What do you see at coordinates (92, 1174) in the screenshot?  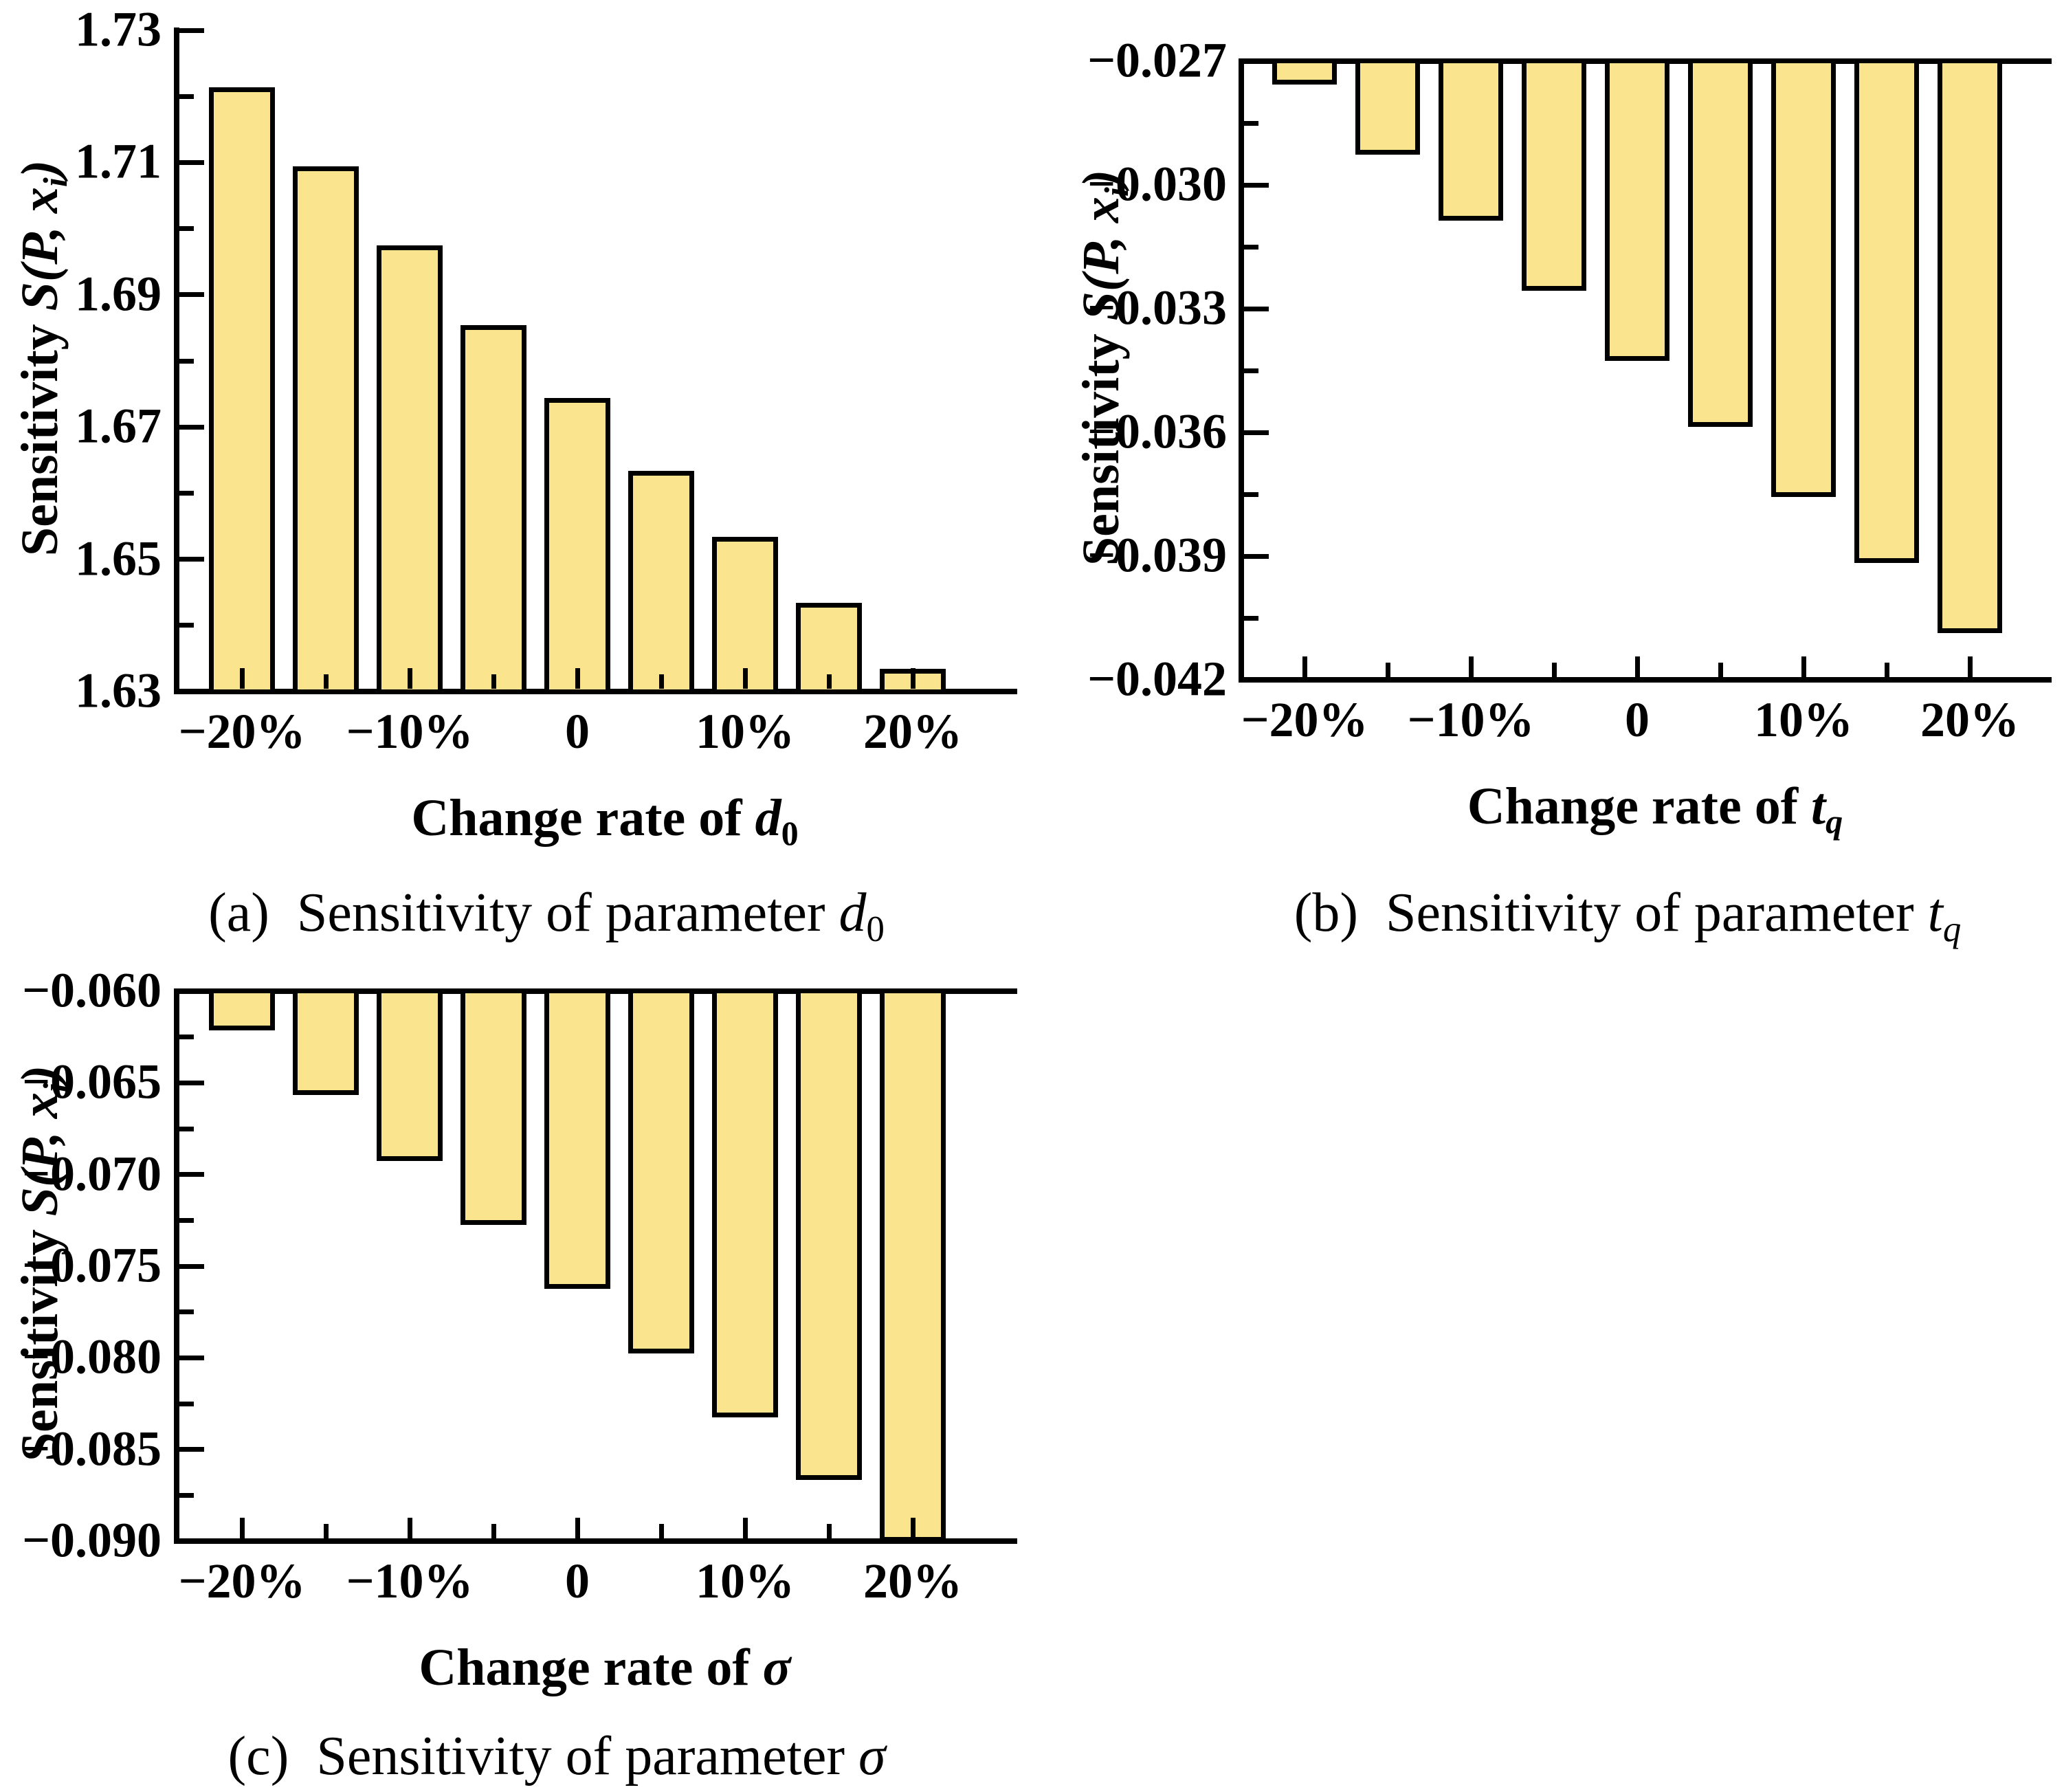 I see `y-tick-label: −0.070` at bounding box center [92, 1174].